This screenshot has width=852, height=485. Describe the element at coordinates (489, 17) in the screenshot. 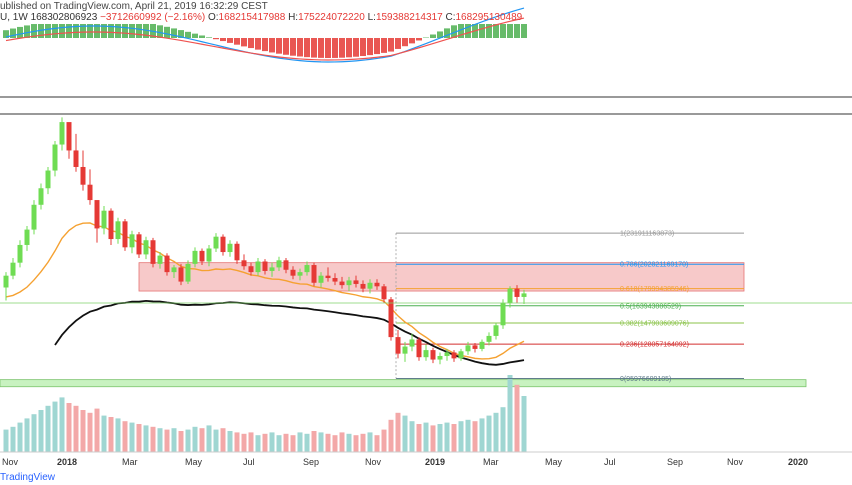

I see `close-value: 168295130489` at that location.